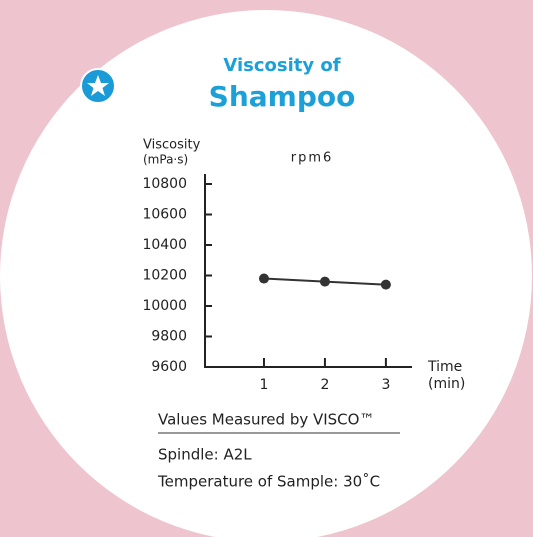 This screenshot has width=533, height=537. Describe the element at coordinates (205, 455) in the screenshot. I see `annotation: Spindle: A2L` at that location.